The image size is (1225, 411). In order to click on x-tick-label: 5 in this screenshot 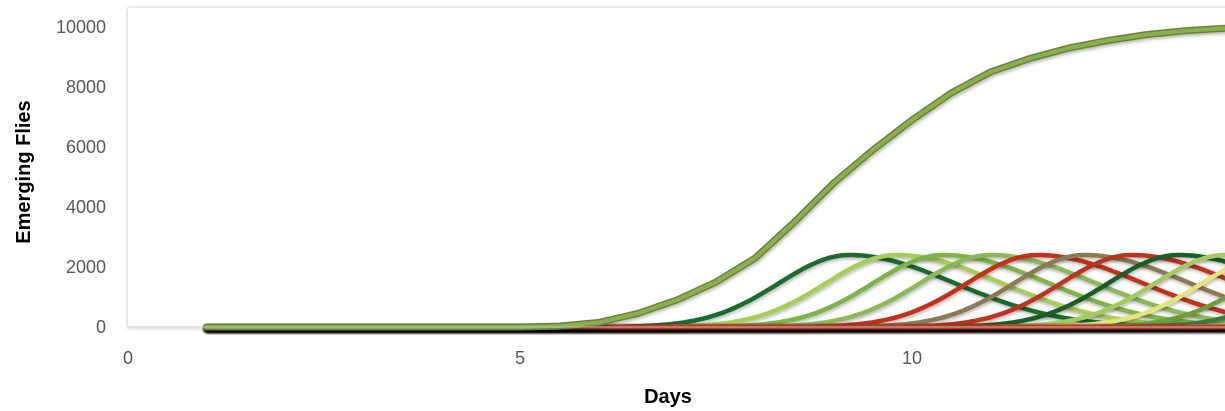, I will do `click(520, 358)`.